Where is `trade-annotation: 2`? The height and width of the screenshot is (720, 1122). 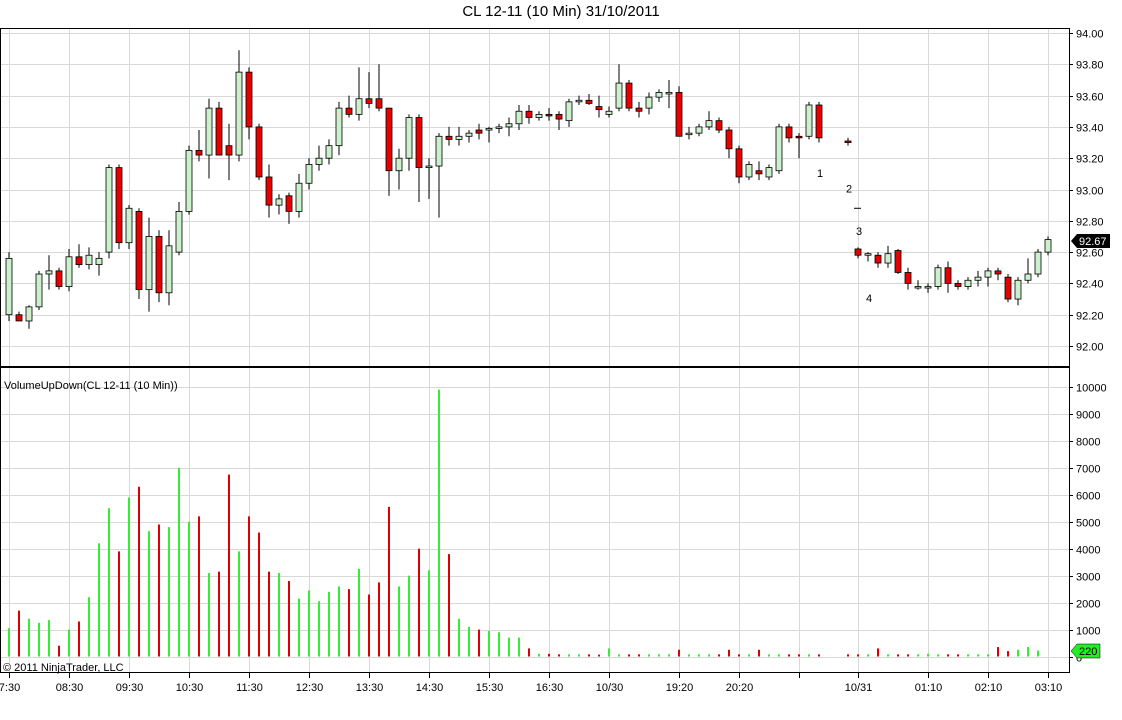 trade-annotation: 2 is located at coordinates (849, 190).